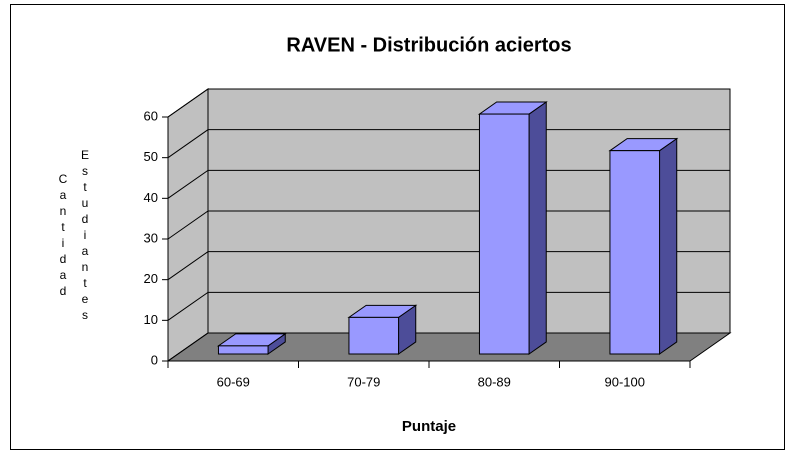 This screenshot has width=795, height=457. What do you see at coordinates (151, 237) in the screenshot?
I see `y-tick-label: 30` at bounding box center [151, 237].